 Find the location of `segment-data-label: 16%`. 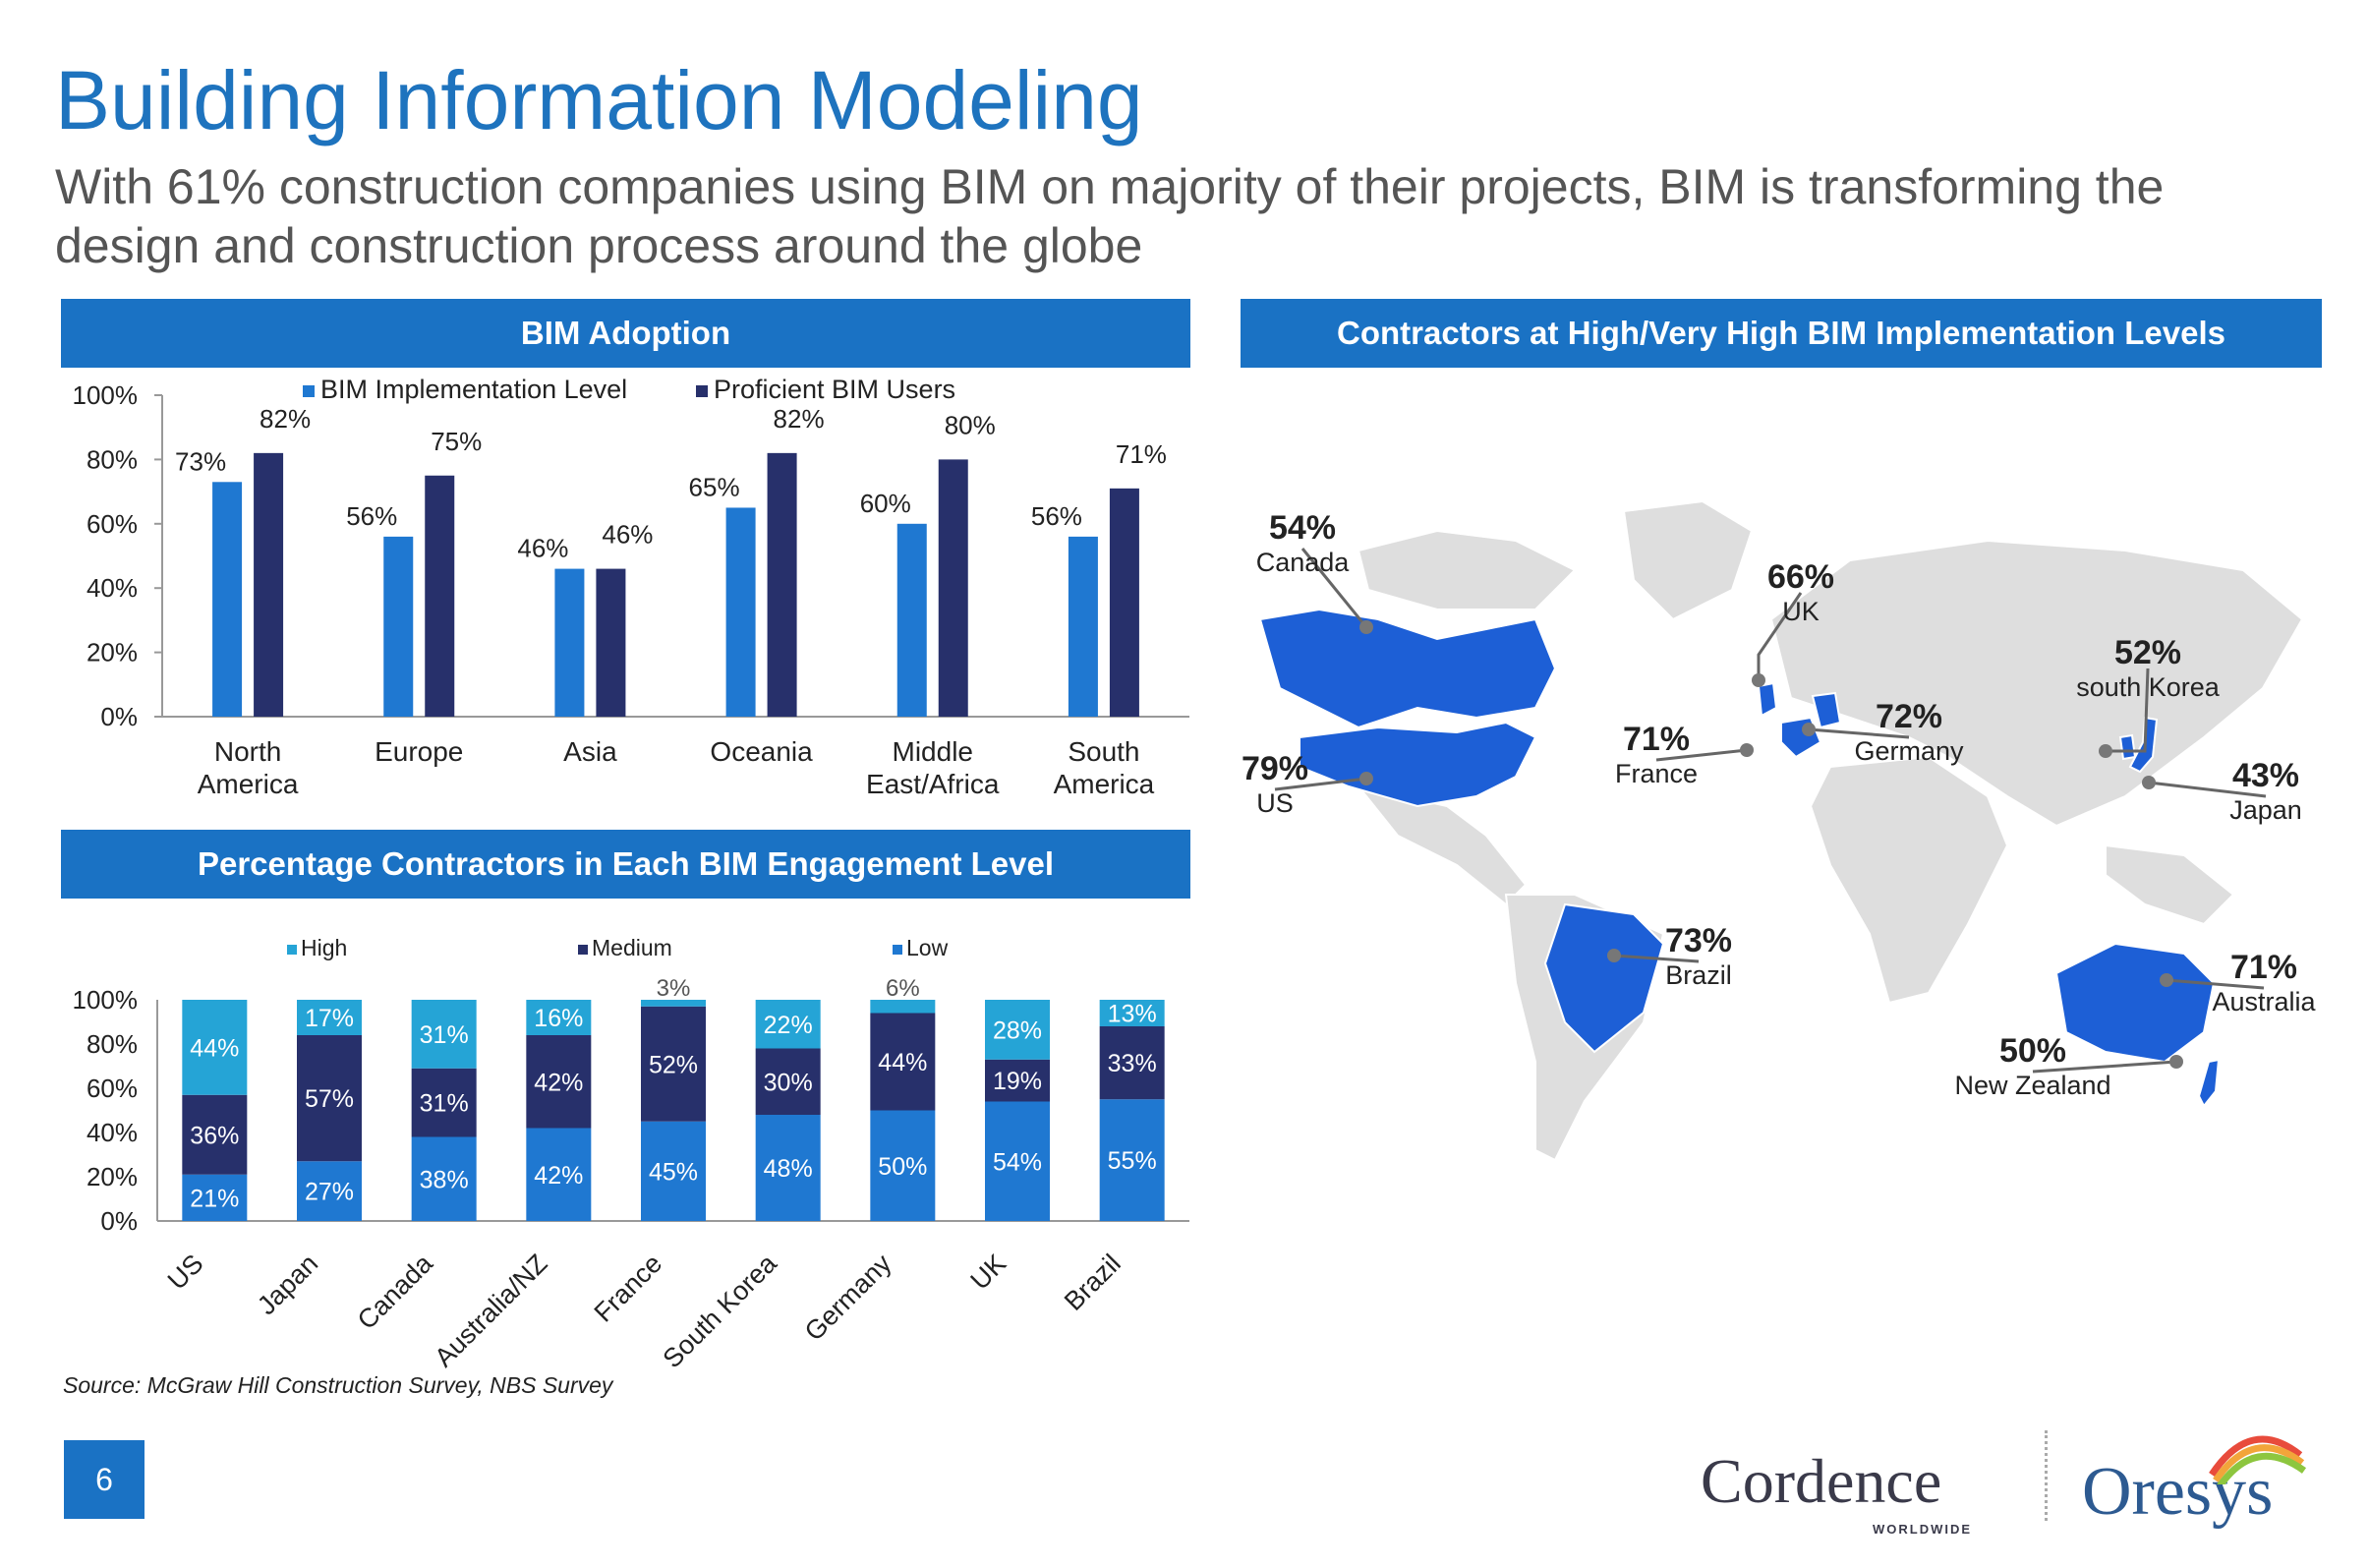

segment-data-label: 16% is located at coordinates (558, 1019).